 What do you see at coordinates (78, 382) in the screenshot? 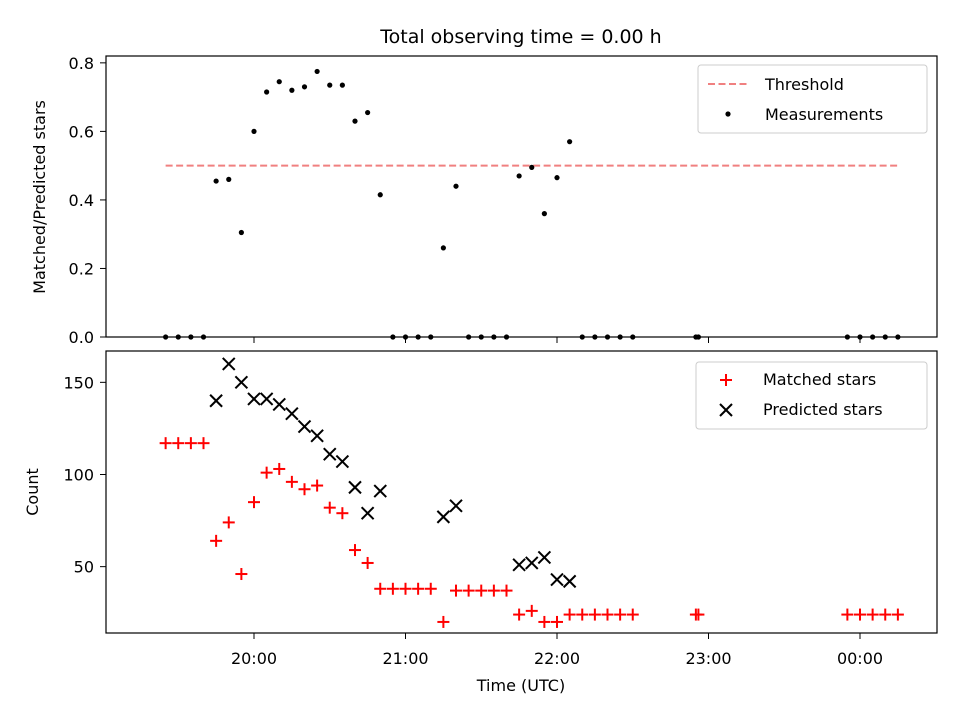
I see `bottom-ytick-label: 150` at bounding box center [78, 382].